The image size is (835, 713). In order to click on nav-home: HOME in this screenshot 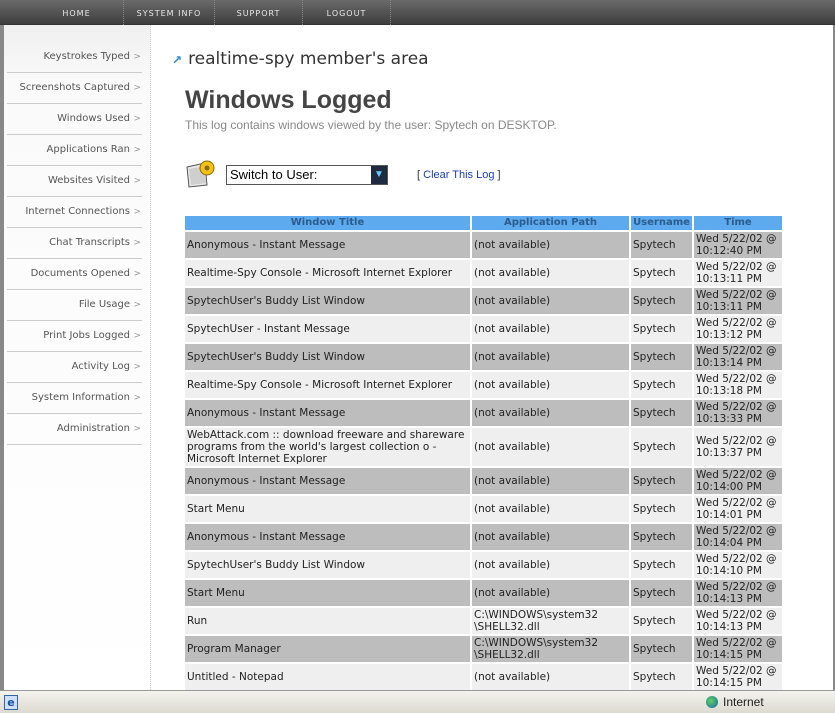, I will do `click(77, 12)`.